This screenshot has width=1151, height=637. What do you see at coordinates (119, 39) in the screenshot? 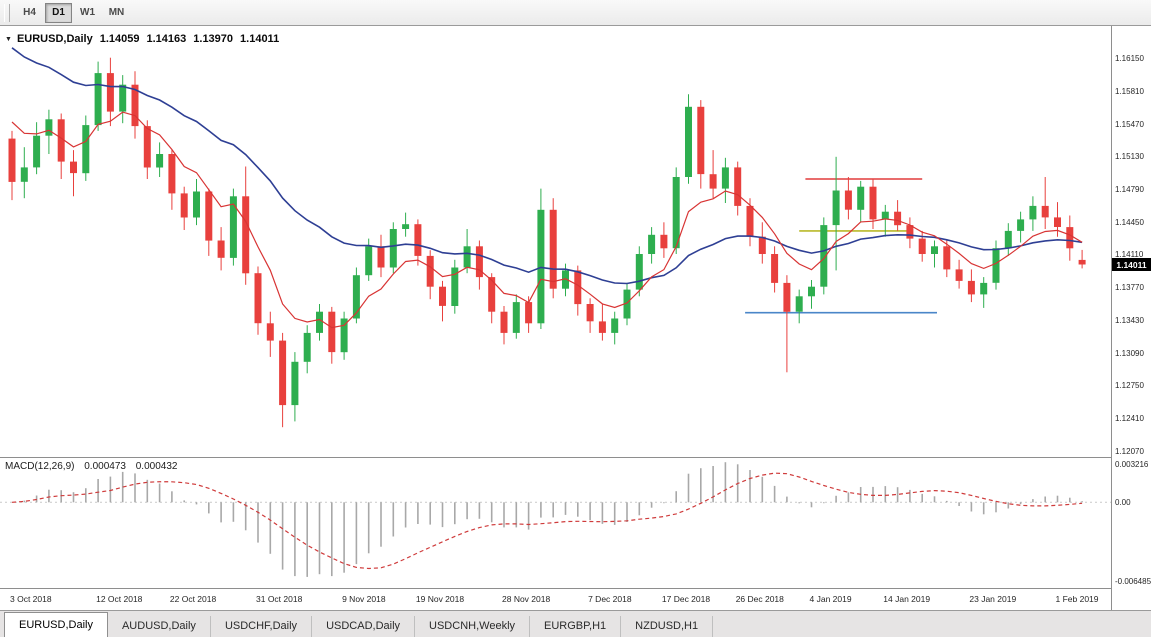
I see `ohlc-open-value: 1.14059` at bounding box center [119, 39].